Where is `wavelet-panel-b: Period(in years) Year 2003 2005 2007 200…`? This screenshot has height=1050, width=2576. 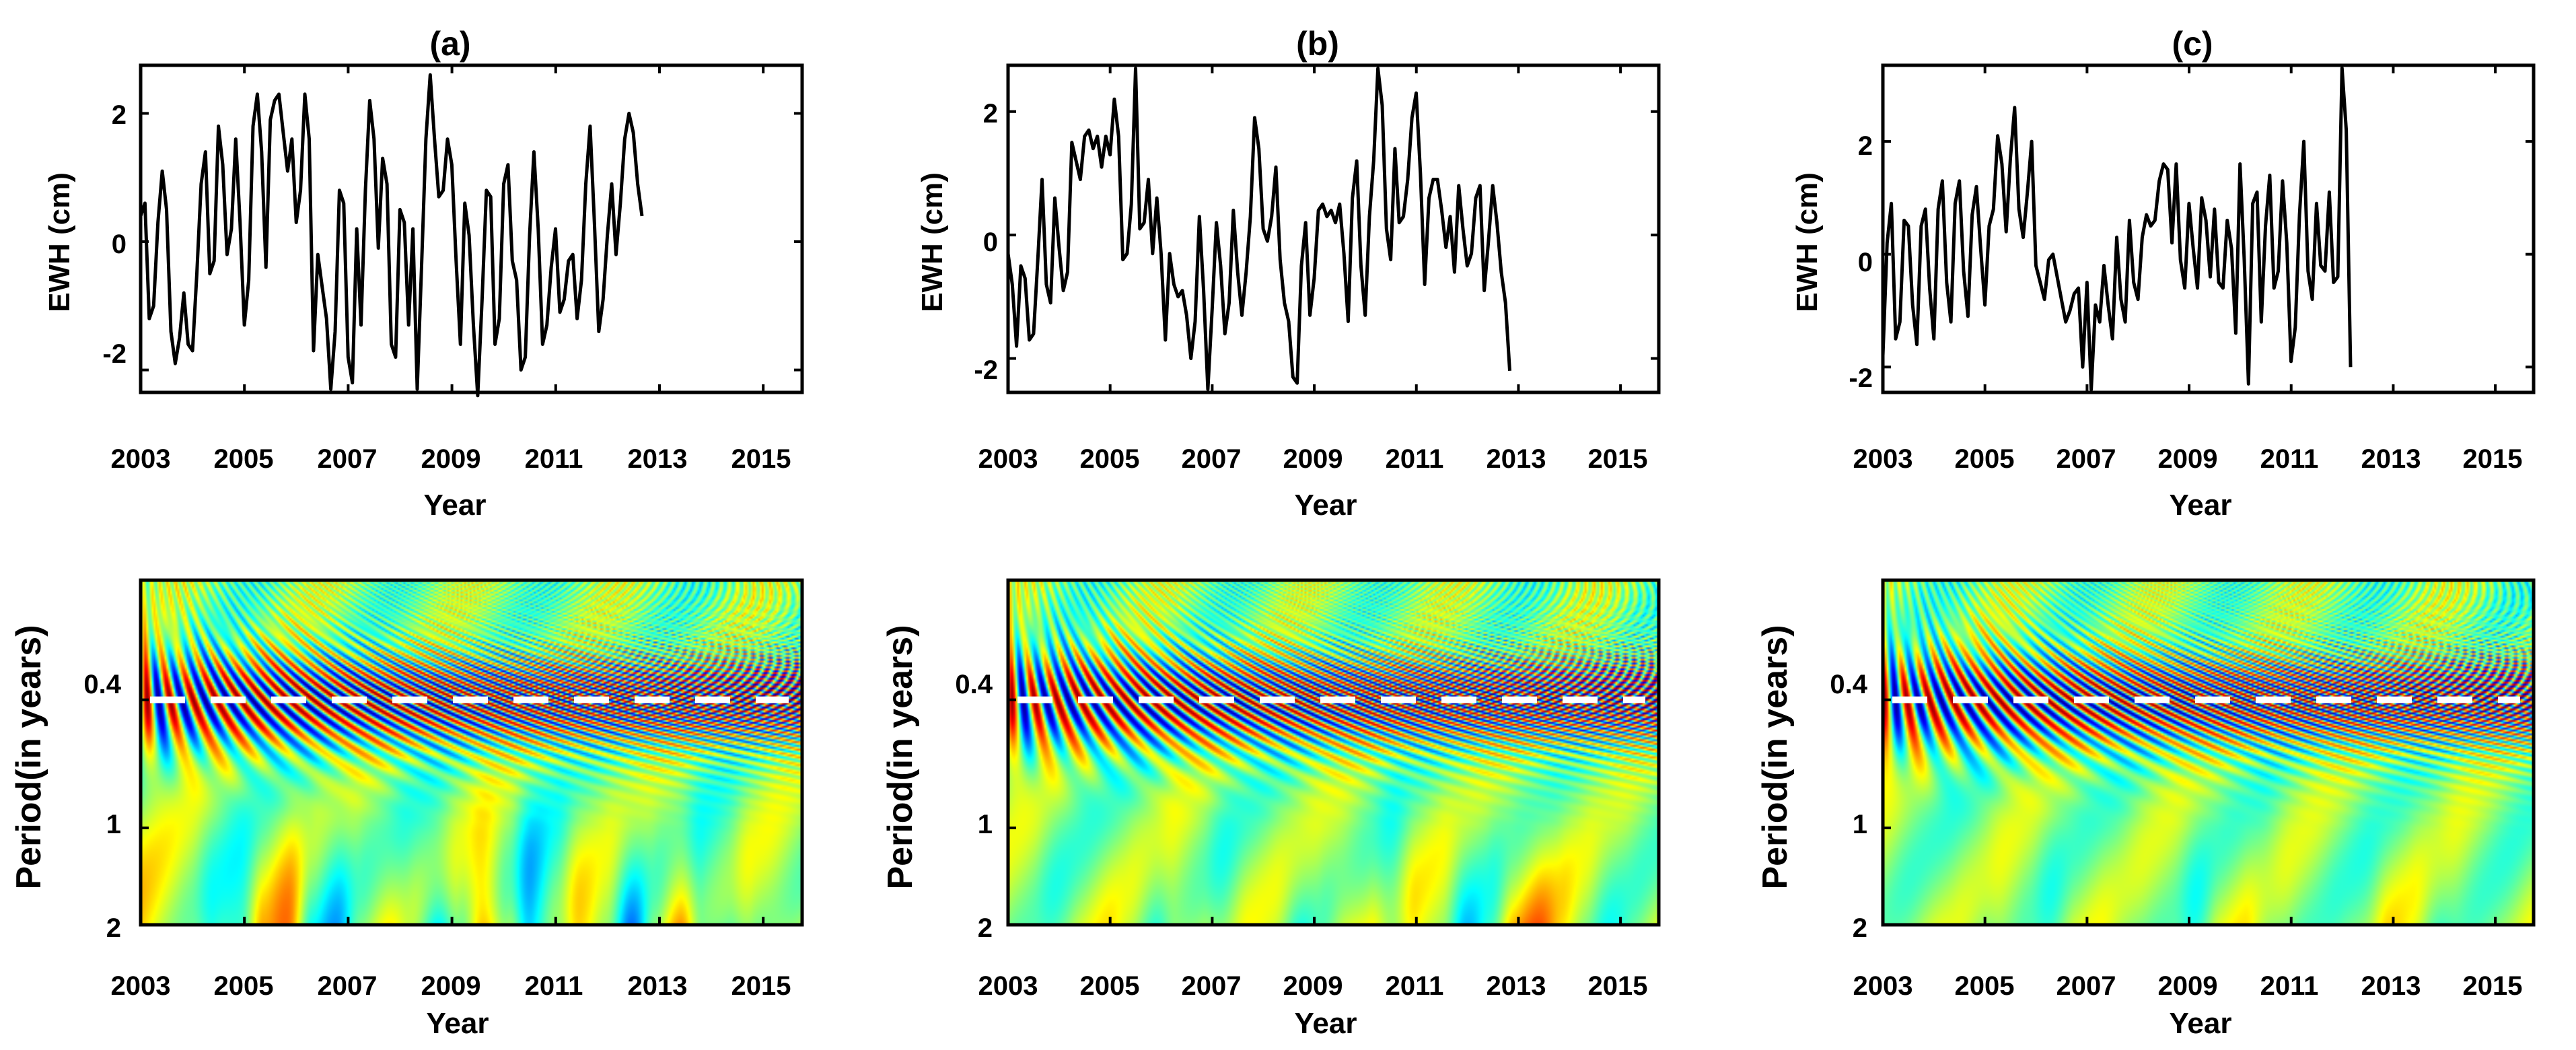 wavelet-panel-b: Period(in years) Year 2003 2005 2007 200… is located at coordinates (1271, 809).